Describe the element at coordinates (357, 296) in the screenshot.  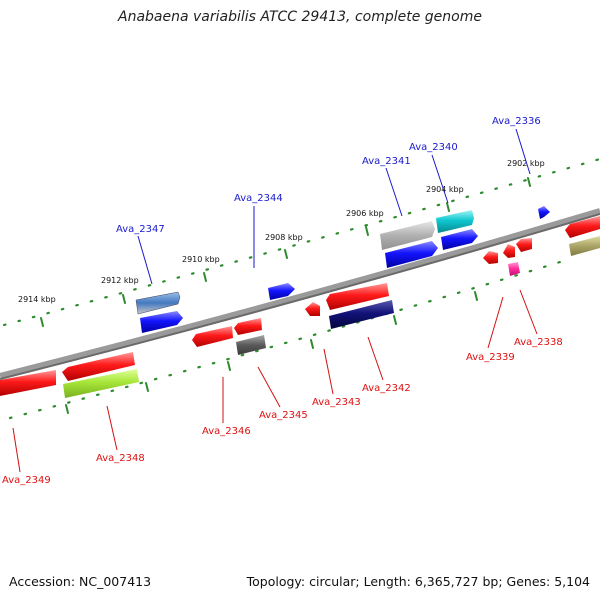
I see `gene-ava-2342-red-arrow` at that location.